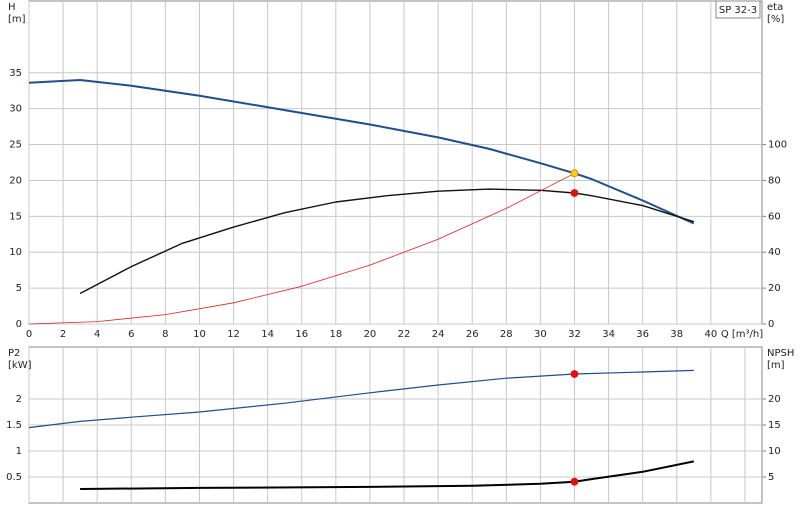 This screenshot has width=800, height=524. I want to click on y2-tick-label: 100, so click(777, 145).